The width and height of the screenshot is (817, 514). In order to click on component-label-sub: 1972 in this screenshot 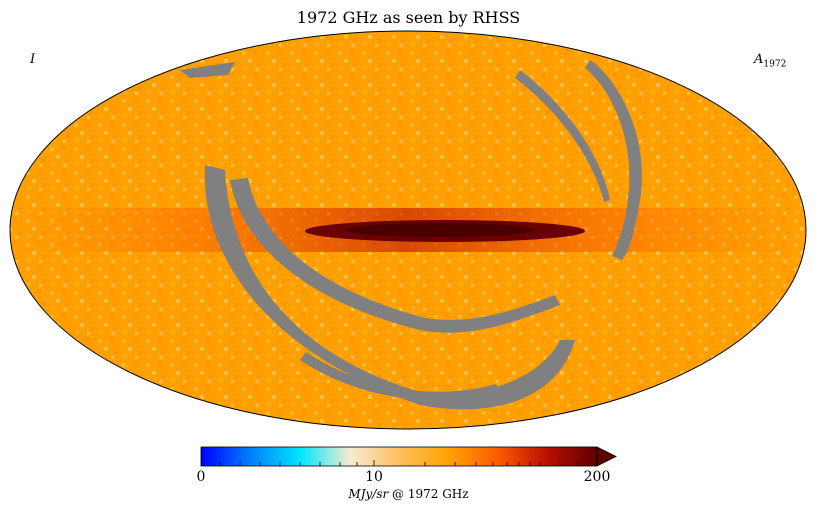, I will do `click(775, 64)`.